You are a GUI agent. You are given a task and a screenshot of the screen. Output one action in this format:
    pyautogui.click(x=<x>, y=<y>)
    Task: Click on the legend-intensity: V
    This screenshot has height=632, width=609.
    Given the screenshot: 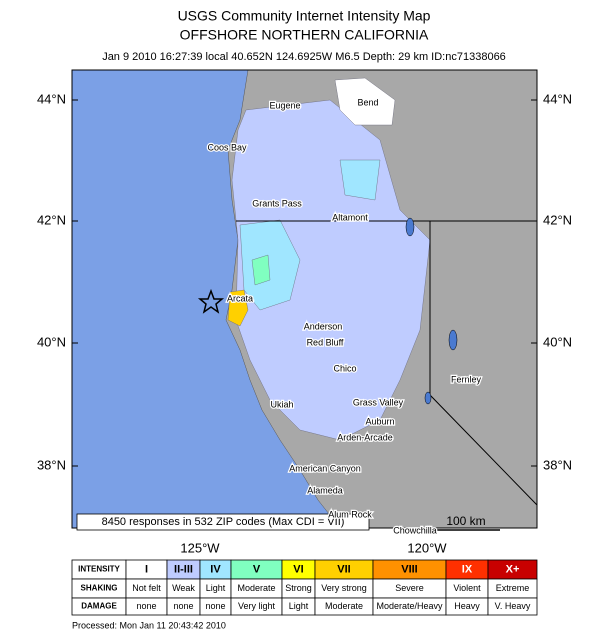 What is the action you would take?
    pyautogui.click(x=257, y=569)
    